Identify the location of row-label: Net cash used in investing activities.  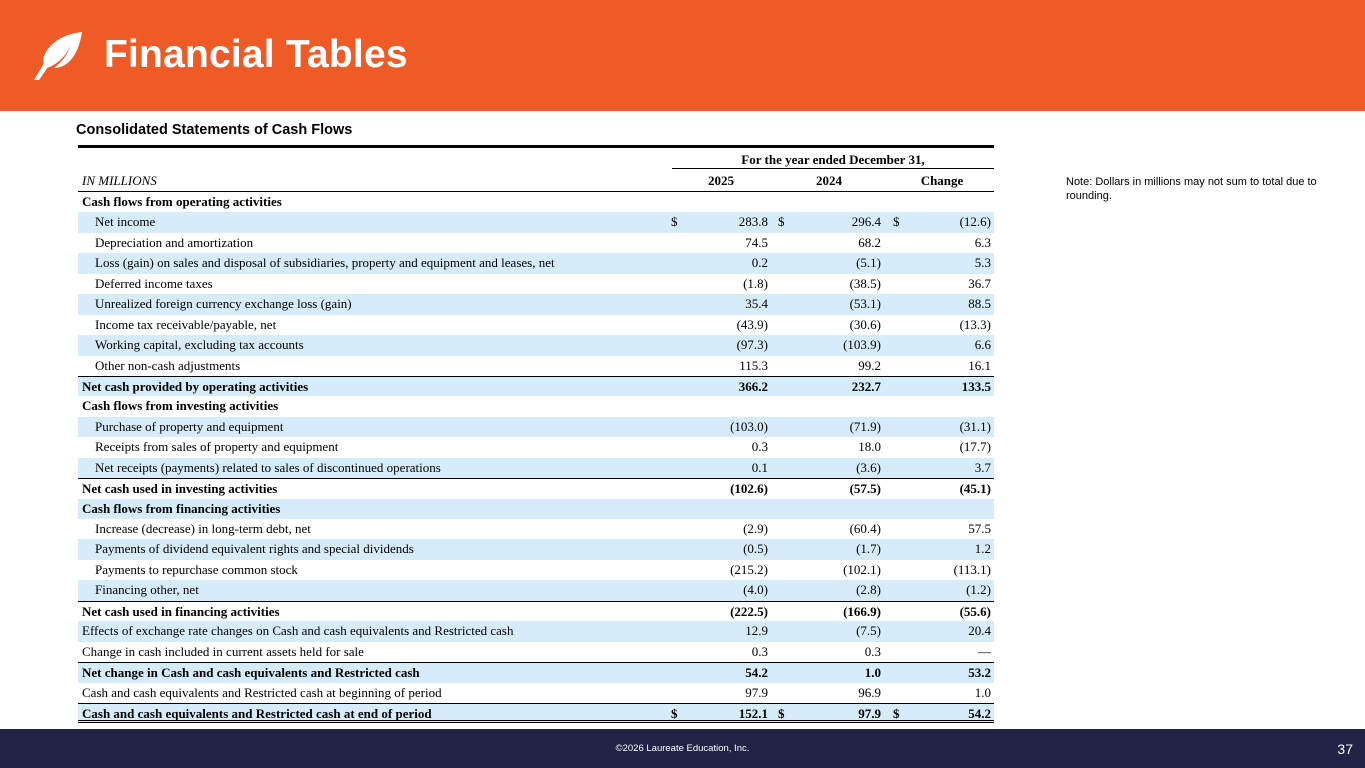
(180, 489).